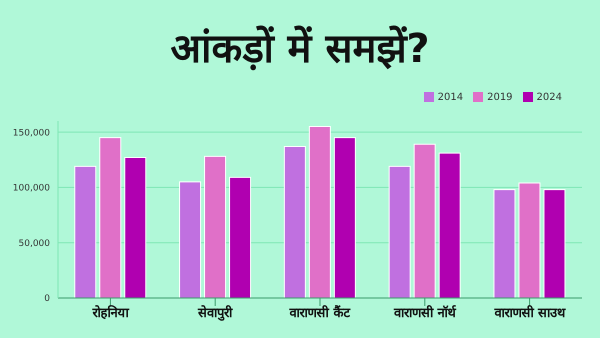  Describe the element at coordinates (110, 313) in the screenshot. I see `x-tick-label: रोहनिया` at that location.